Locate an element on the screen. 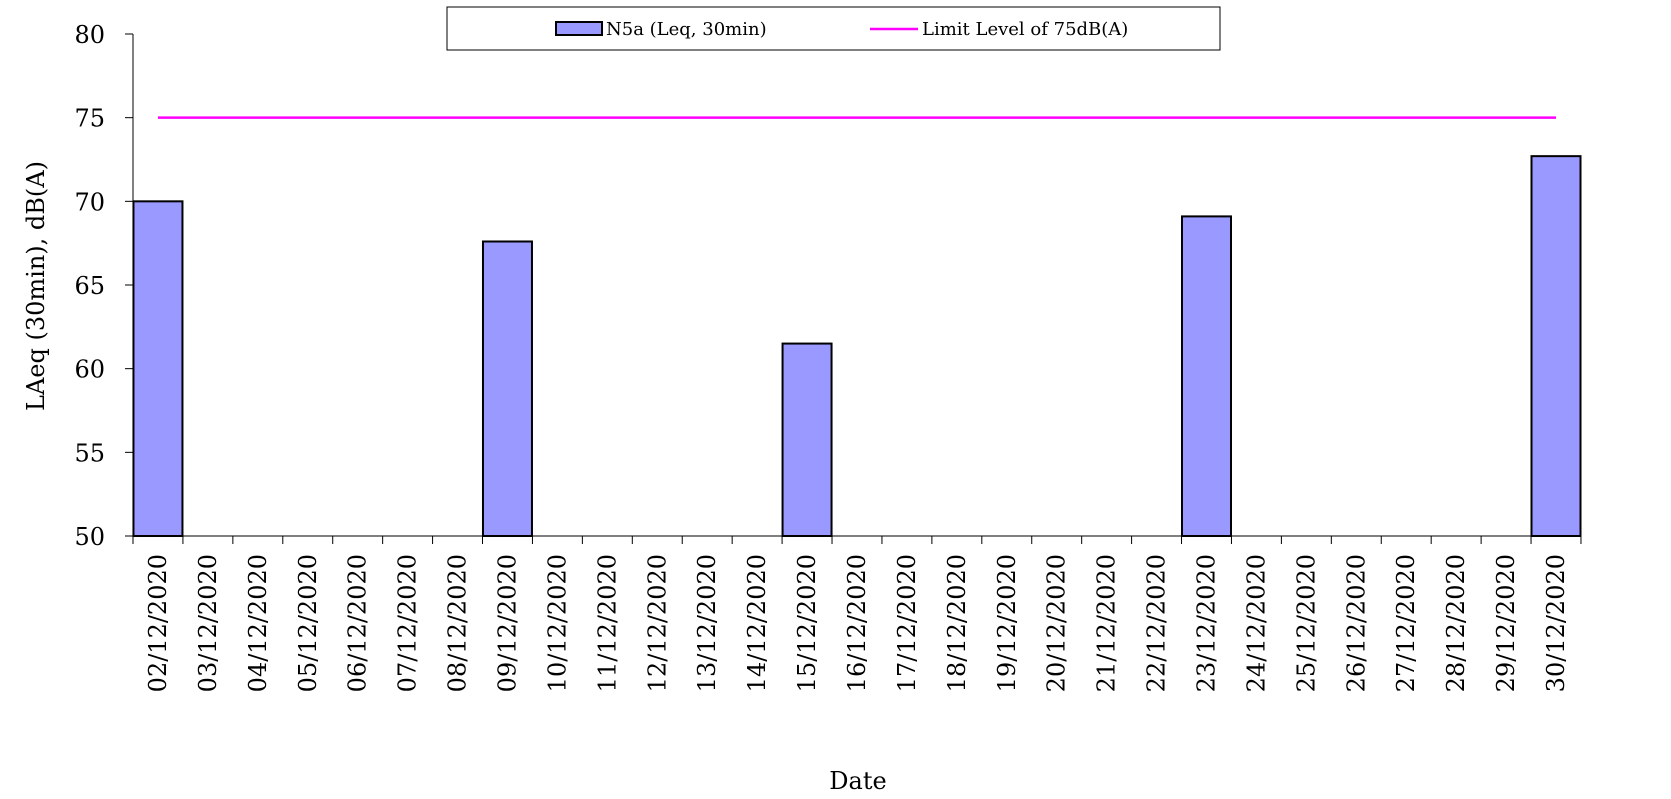 This screenshot has height=799, width=1671. legend-label-n5a: N5a (Leq, 30min) is located at coordinates (686, 29).